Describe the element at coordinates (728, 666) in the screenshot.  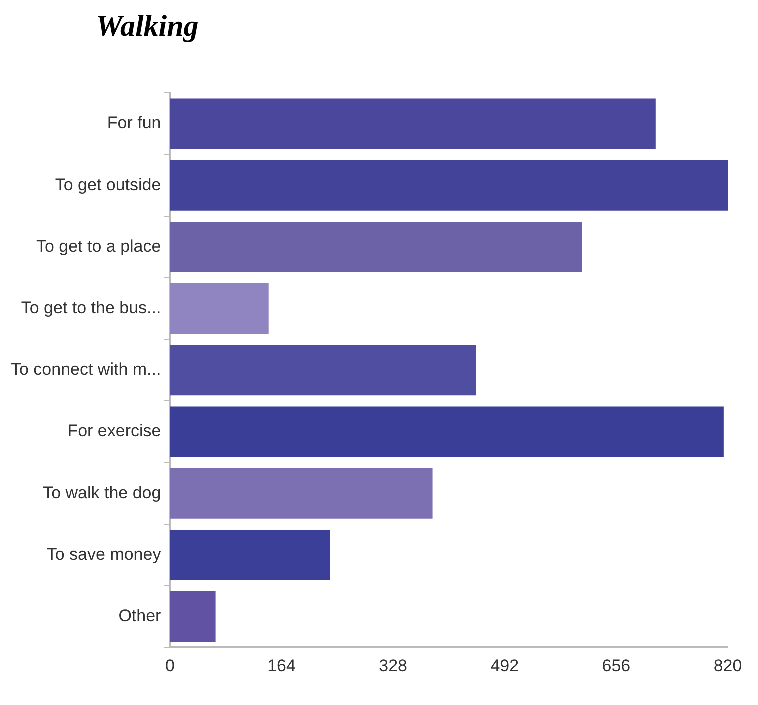
I see `x-tick-label: 820` at that location.